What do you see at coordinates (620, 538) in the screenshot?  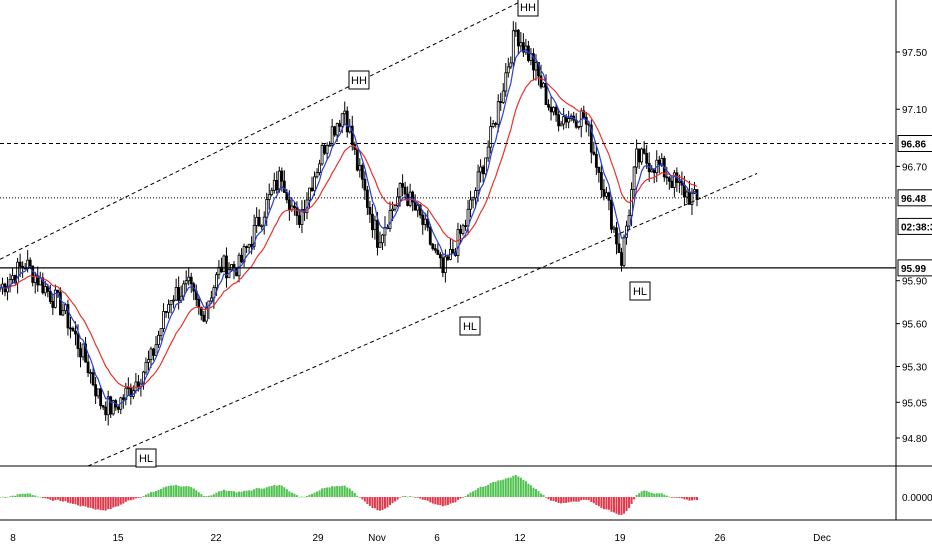 I see `date-tick-label: 19` at bounding box center [620, 538].